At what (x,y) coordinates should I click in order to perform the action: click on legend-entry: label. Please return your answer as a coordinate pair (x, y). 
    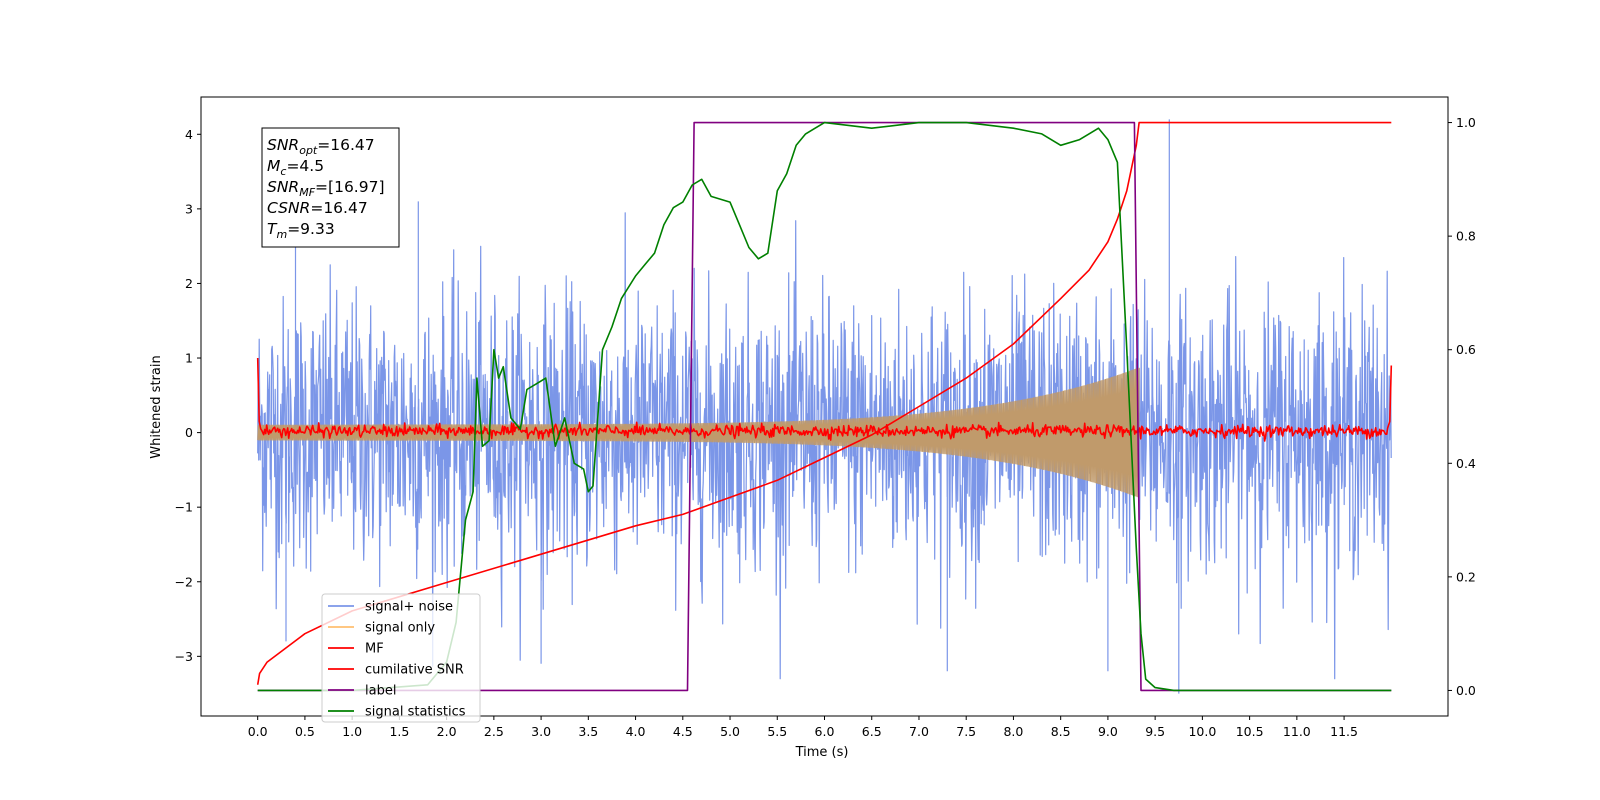
    Looking at the image, I should click on (380, 691).